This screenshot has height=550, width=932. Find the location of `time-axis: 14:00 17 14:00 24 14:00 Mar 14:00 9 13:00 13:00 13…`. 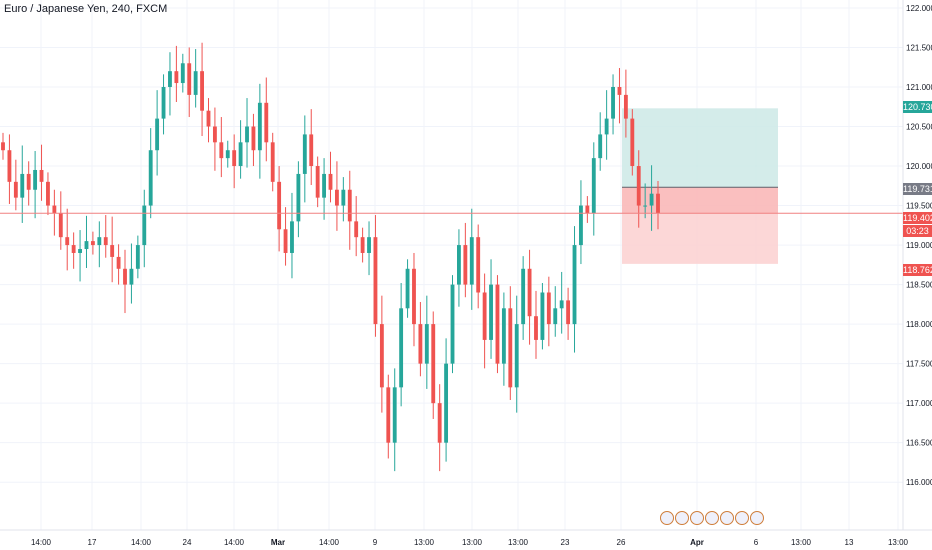

time-axis: 14:00 17 14:00 24 14:00 Mar 14:00 9 13:00 13:00 13… is located at coordinates (470, 542).